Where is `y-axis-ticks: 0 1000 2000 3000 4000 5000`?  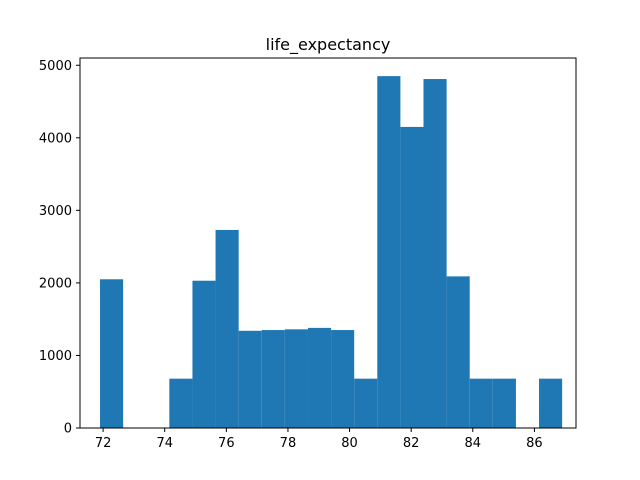 y-axis-ticks: 0 1000 2000 3000 4000 5000 is located at coordinates (59, 248).